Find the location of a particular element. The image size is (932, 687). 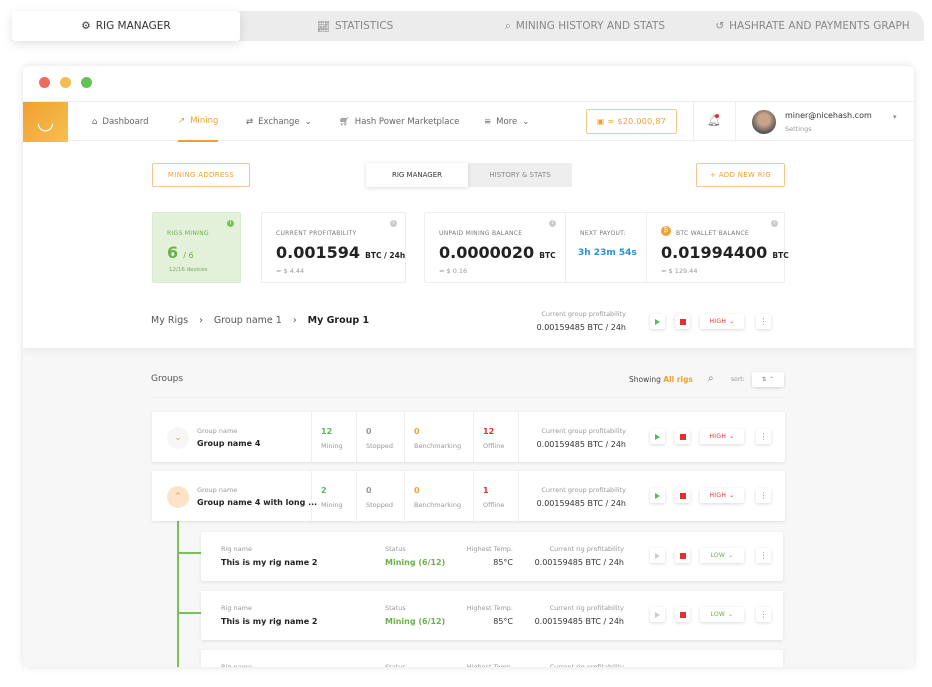

breadcrumb-group: Group name 1 is located at coordinates (247, 320).